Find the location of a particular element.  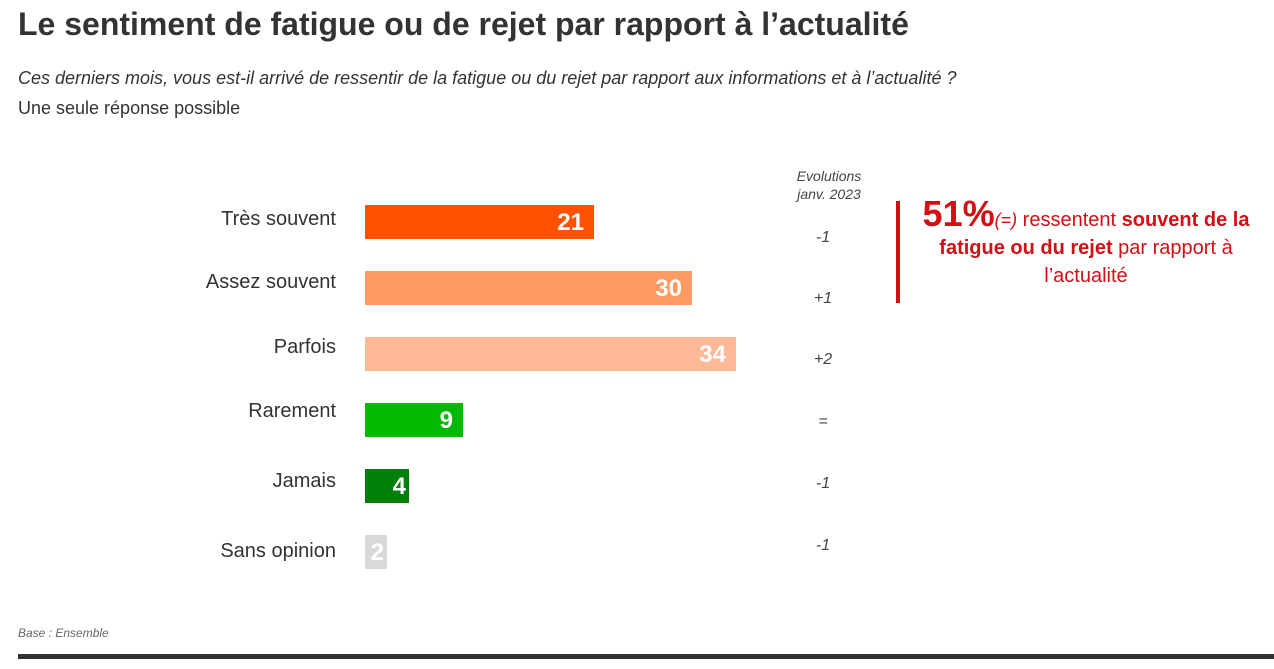

bar-value-label: 2 is located at coordinates (377, 552).